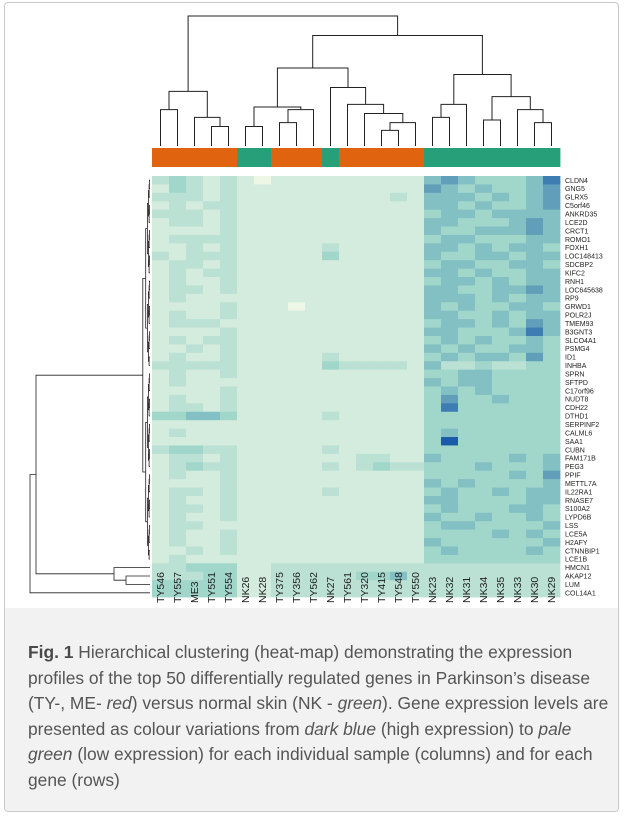 This screenshot has width=625, height=818. What do you see at coordinates (119, 703) in the screenshot?
I see `caption-red-term: red` at bounding box center [119, 703].